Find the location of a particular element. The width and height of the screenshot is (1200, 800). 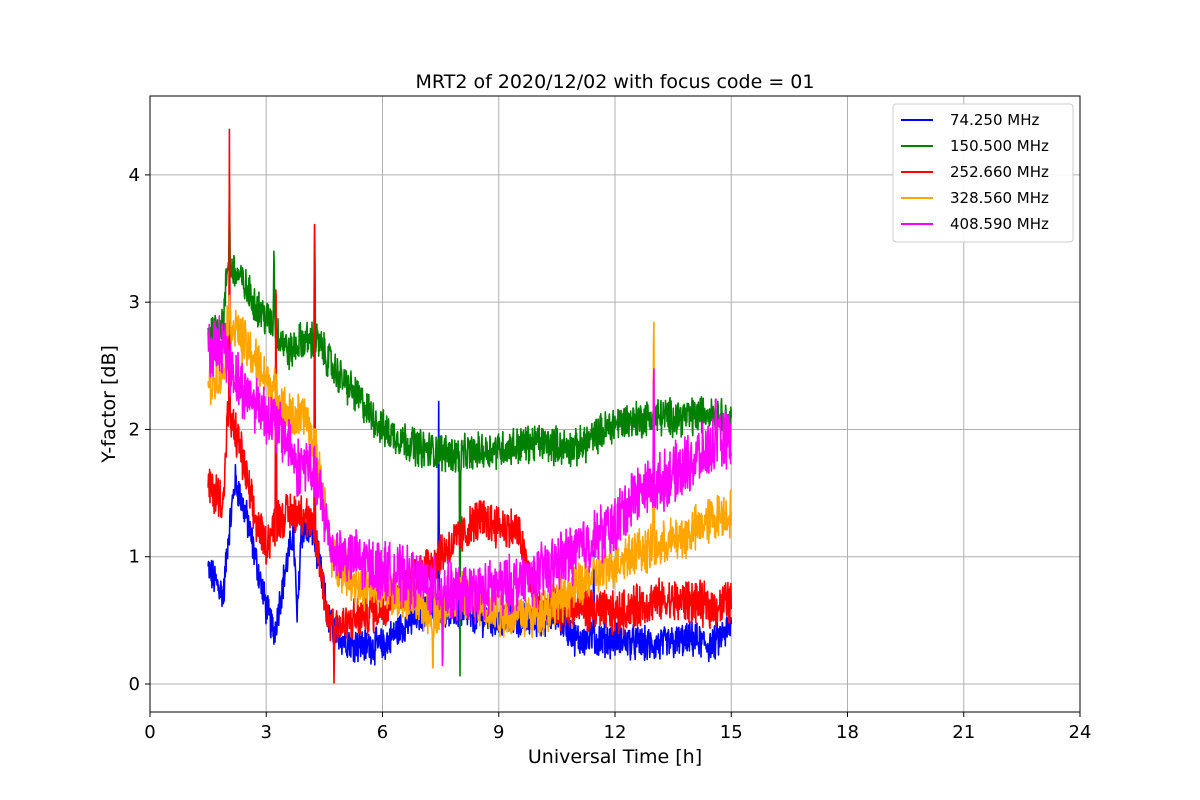

x-tick-label: 18 is located at coordinates (847, 732).